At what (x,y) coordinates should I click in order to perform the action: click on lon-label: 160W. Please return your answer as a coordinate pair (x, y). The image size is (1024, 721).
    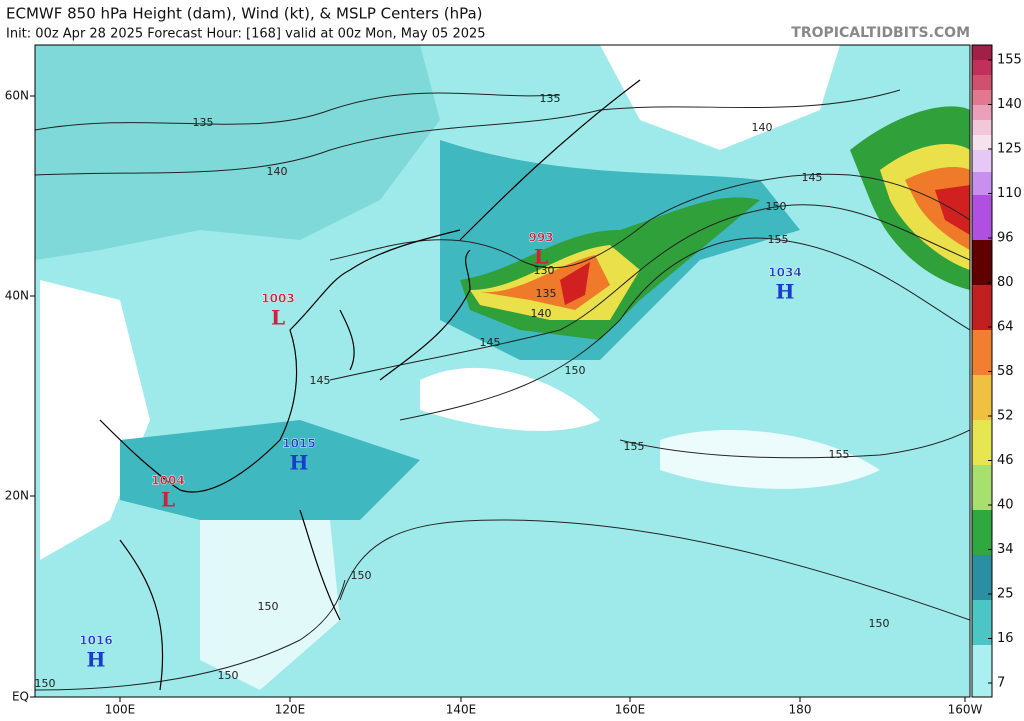
    Looking at the image, I should click on (965, 710).